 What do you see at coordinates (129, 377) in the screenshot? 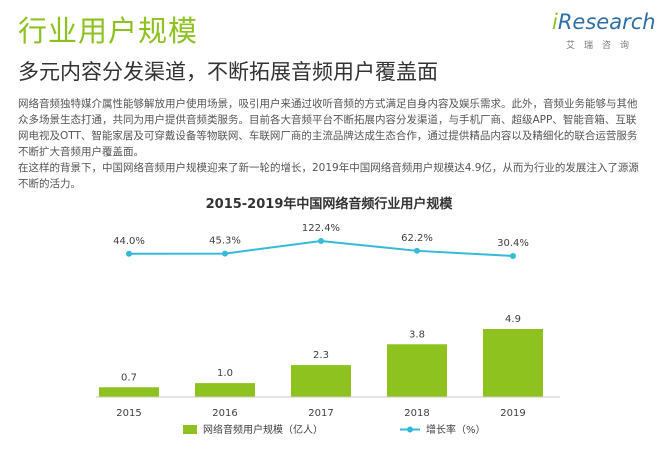
I see `bar-label-2015: 0.7` at bounding box center [129, 377].